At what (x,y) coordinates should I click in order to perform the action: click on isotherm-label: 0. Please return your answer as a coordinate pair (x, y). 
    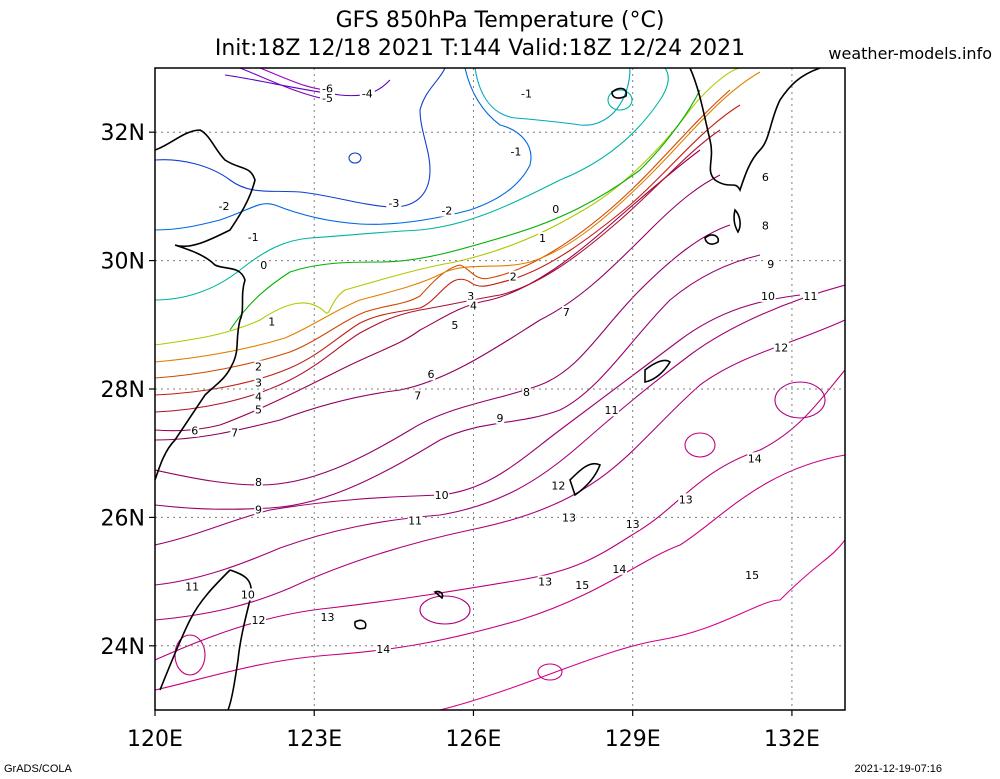
    Looking at the image, I should click on (264, 265).